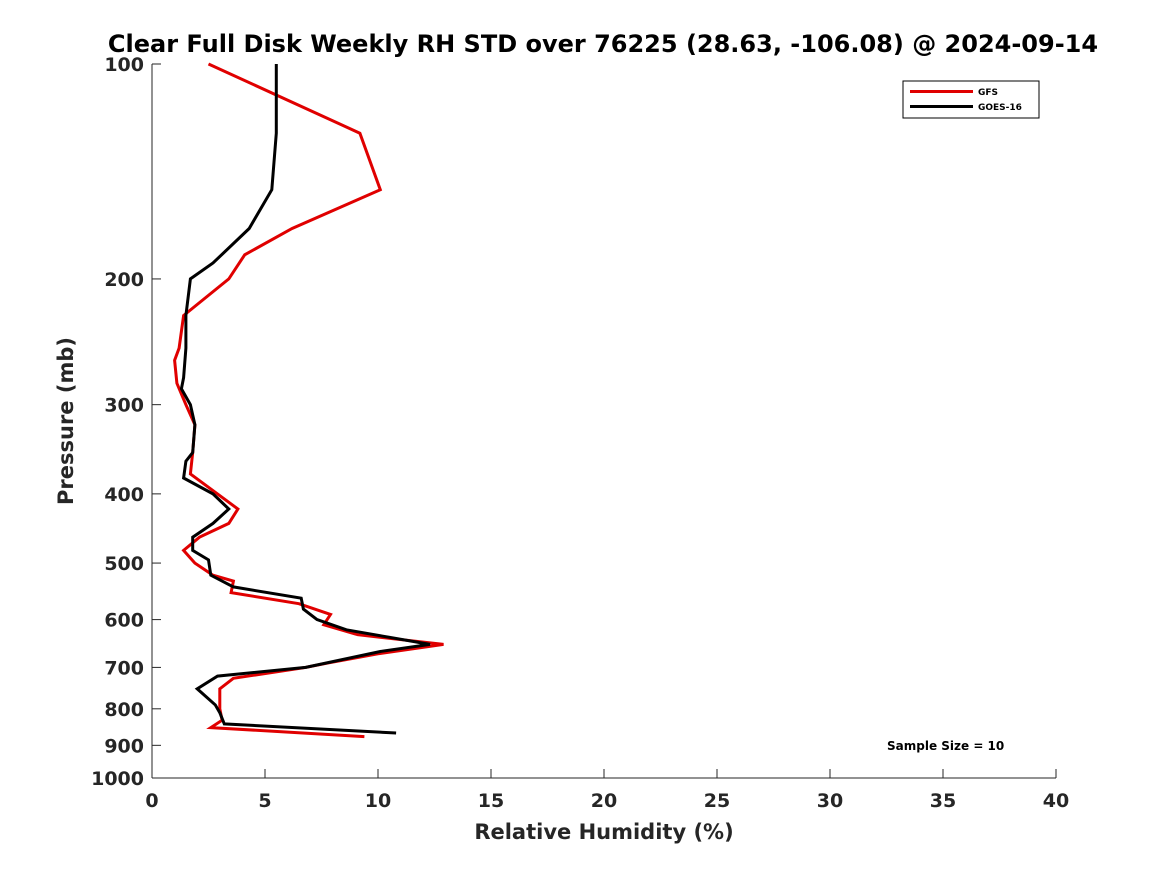  I want to click on y-tick-label: 900, so click(124, 746).